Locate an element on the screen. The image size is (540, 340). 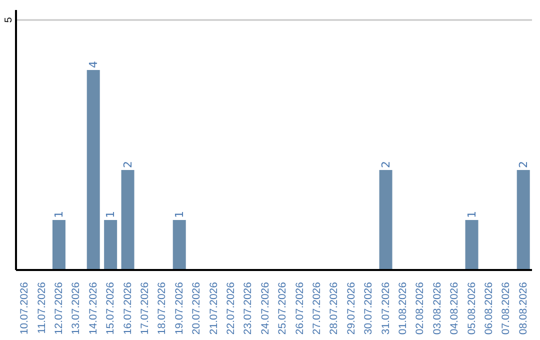
x-tick-label: 17.07.2026 is located at coordinates (145, 308).